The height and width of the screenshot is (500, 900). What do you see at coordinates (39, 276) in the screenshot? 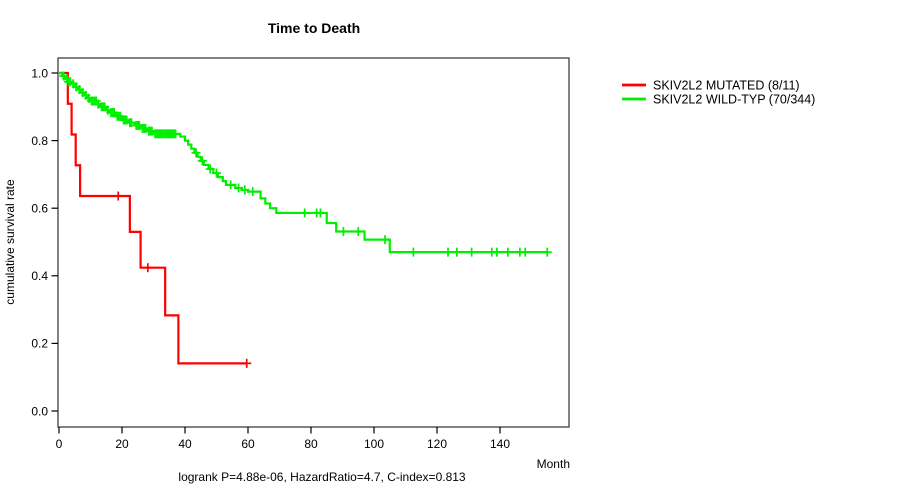
I see `y-tick-label: 0.4` at bounding box center [39, 276].